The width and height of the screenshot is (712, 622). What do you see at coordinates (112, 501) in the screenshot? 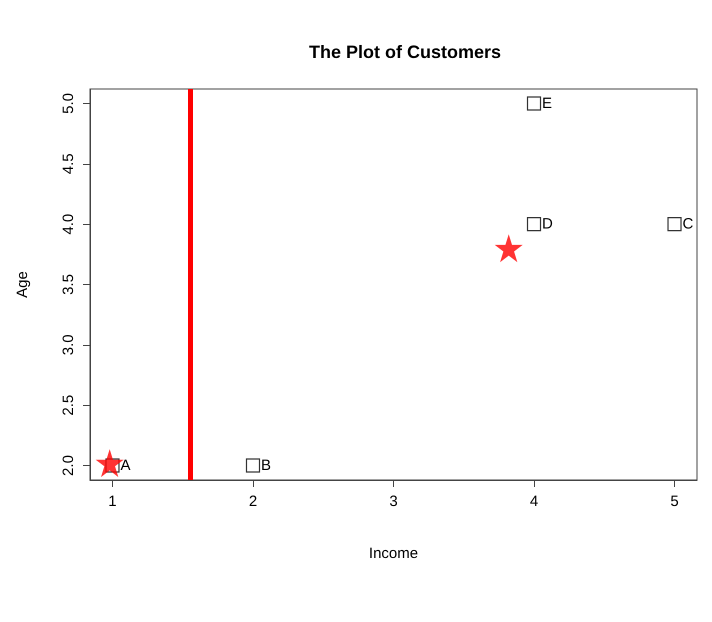
I see `x-tick-label: 1` at bounding box center [112, 501].